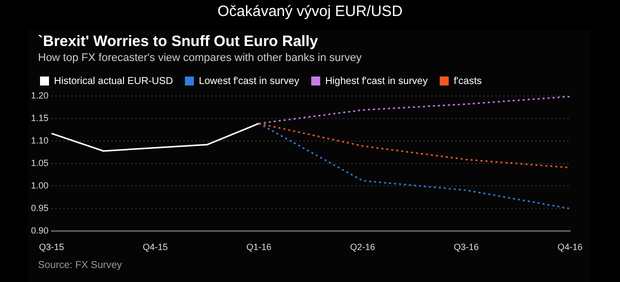  I want to click on y-tick-label: 1.10, so click(39, 141).